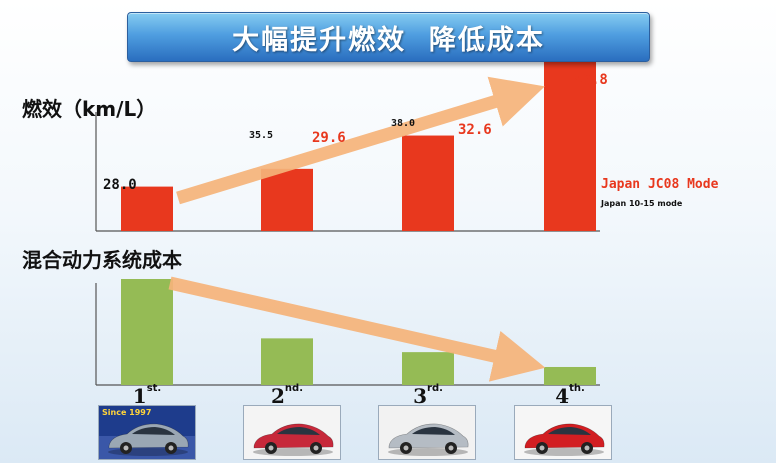  I want to click on increase-trend-arrow, so click(360, 140).